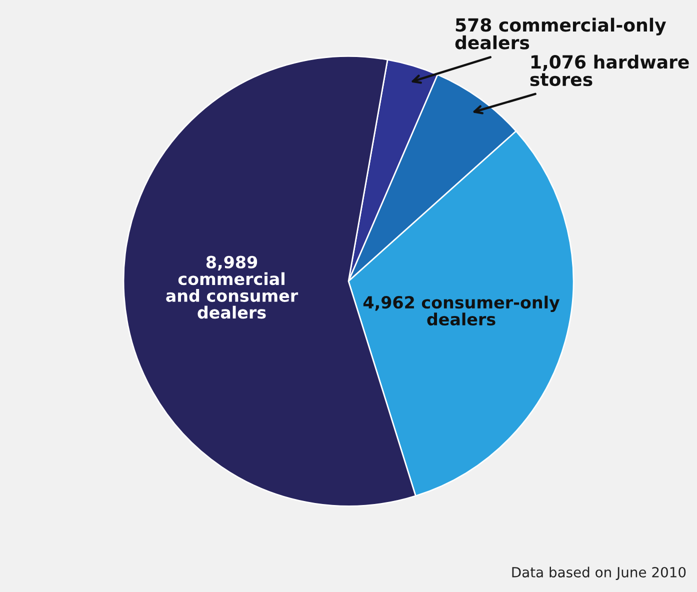 The width and height of the screenshot is (697, 592). I want to click on text: Data based on June 2010, so click(599, 573).